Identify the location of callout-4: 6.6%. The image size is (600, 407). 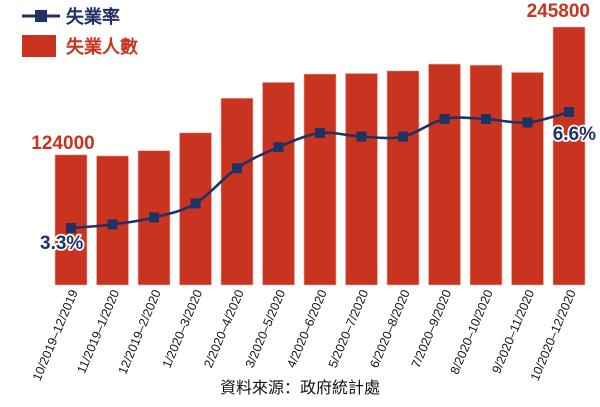
(574, 134).